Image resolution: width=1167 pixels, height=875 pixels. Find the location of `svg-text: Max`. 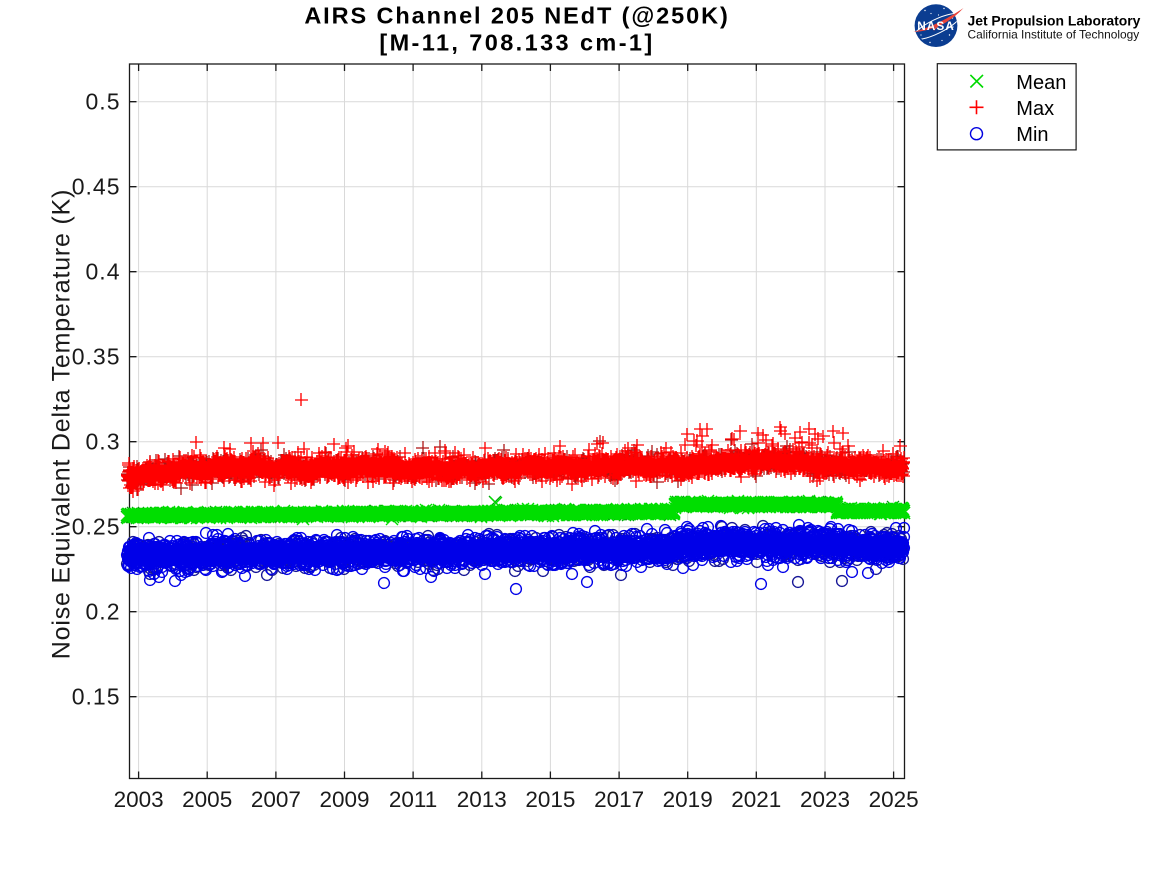

svg-text: Max is located at coordinates (1035, 109).